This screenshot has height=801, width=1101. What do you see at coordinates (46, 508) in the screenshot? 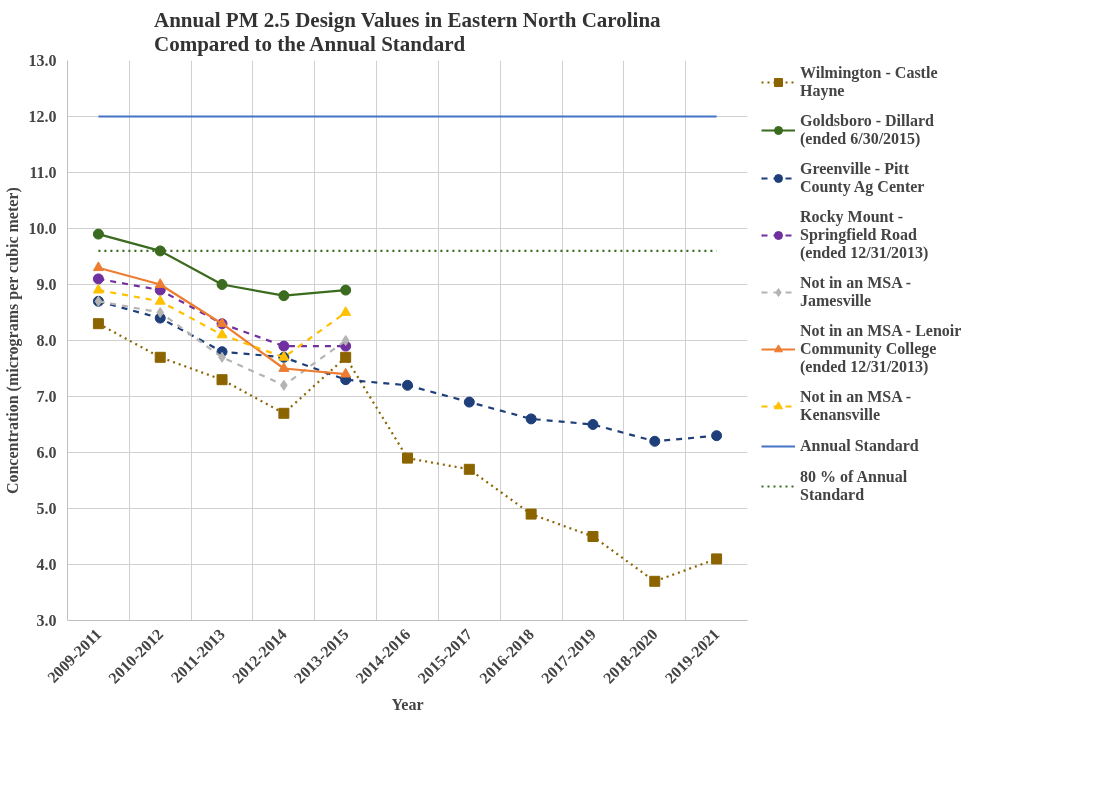
I see `y-tick-label: 5.0` at bounding box center [46, 508].